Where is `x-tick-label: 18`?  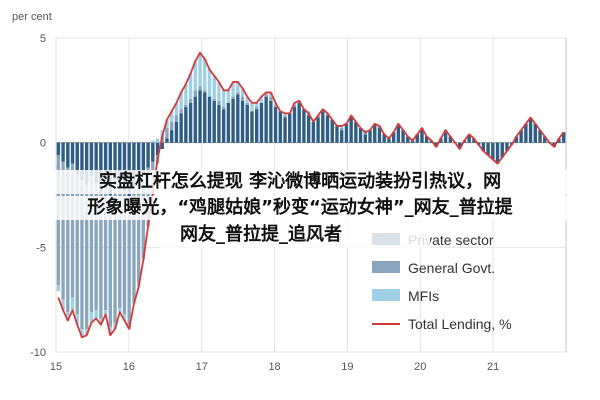
x-tick-label: 18 is located at coordinates (274, 367).